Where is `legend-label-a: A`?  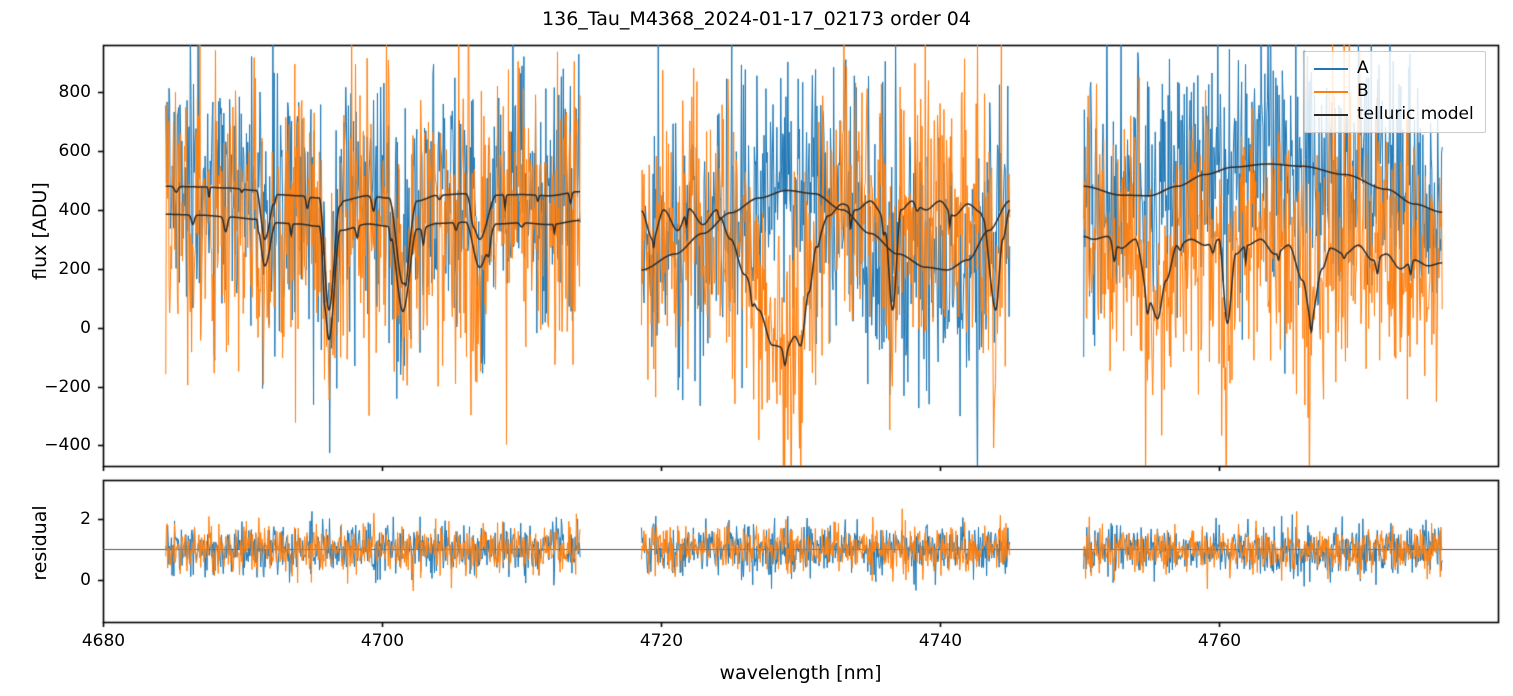 legend-label-a: A is located at coordinates (1363, 68).